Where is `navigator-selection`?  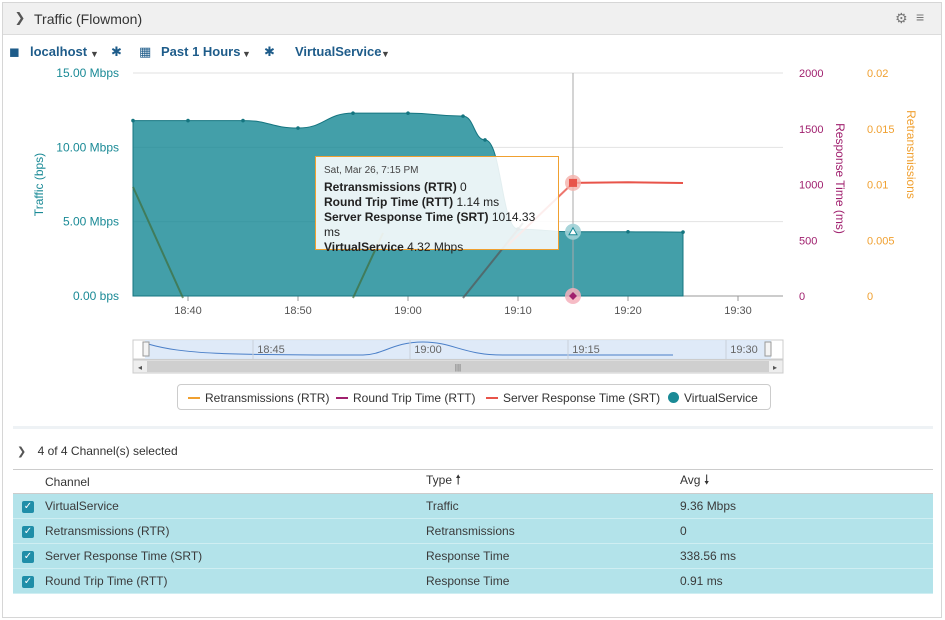 navigator-selection is located at coordinates (458, 349).